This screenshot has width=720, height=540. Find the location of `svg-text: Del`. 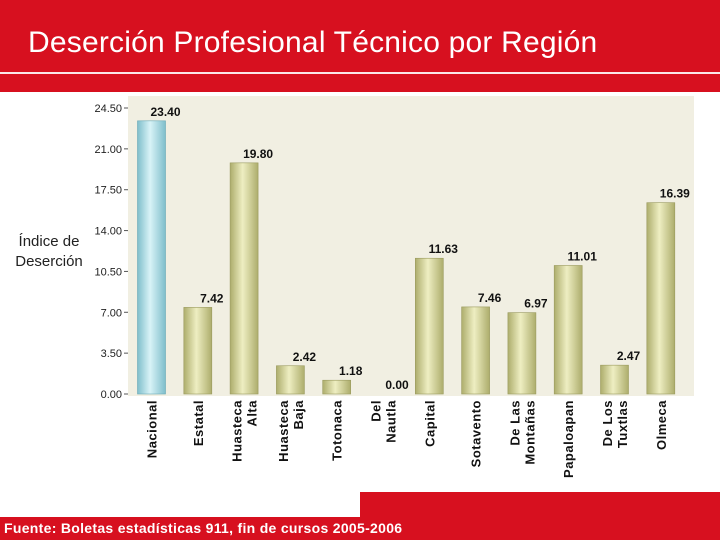

svg-text: Del is located at coordinates (376, 411).